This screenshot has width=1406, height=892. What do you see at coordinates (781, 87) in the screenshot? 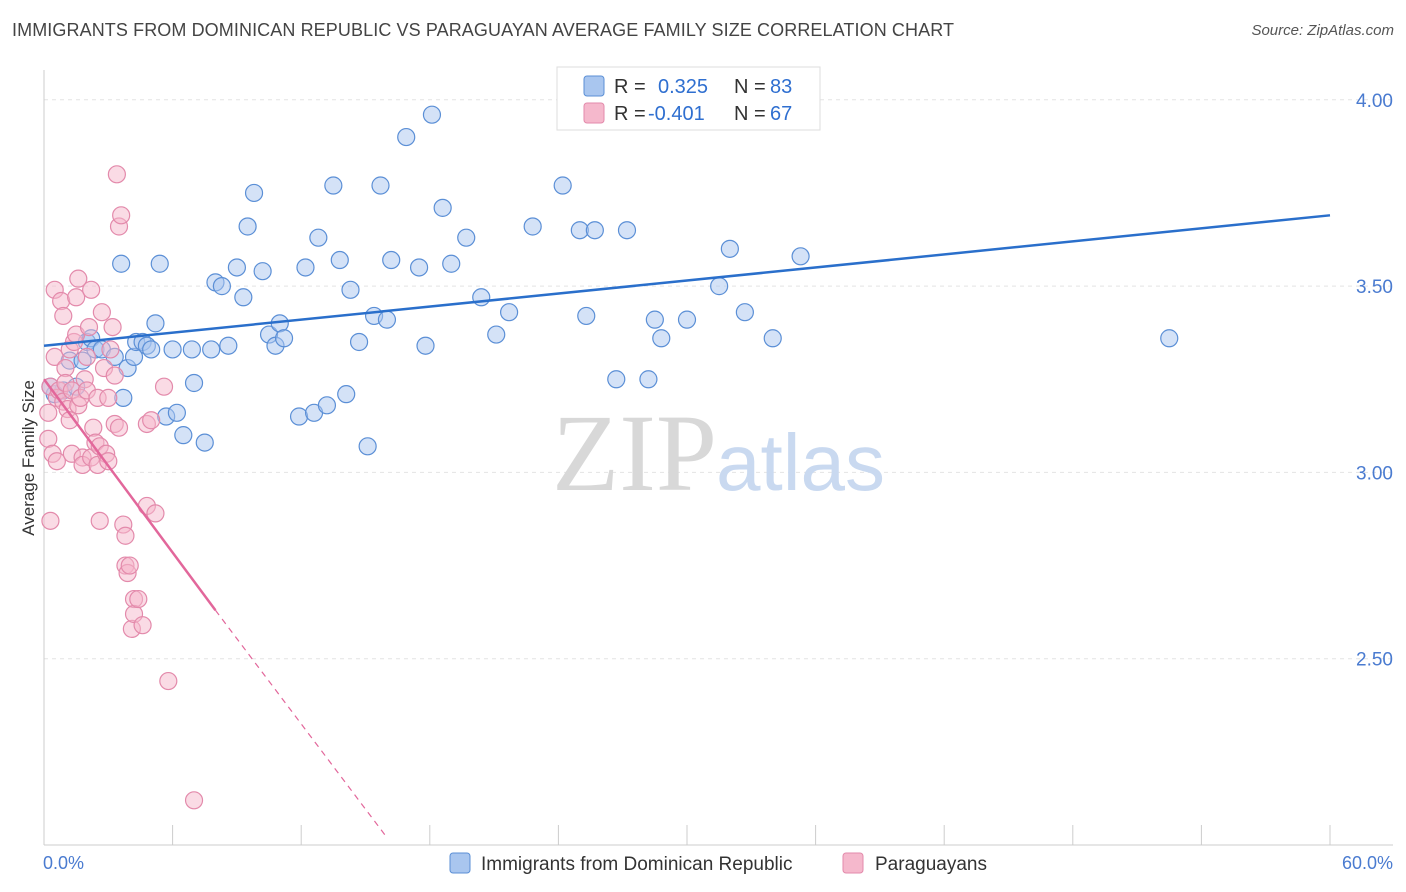
I see `legend-n-value-1: 83` at bounding box center [781, 87].